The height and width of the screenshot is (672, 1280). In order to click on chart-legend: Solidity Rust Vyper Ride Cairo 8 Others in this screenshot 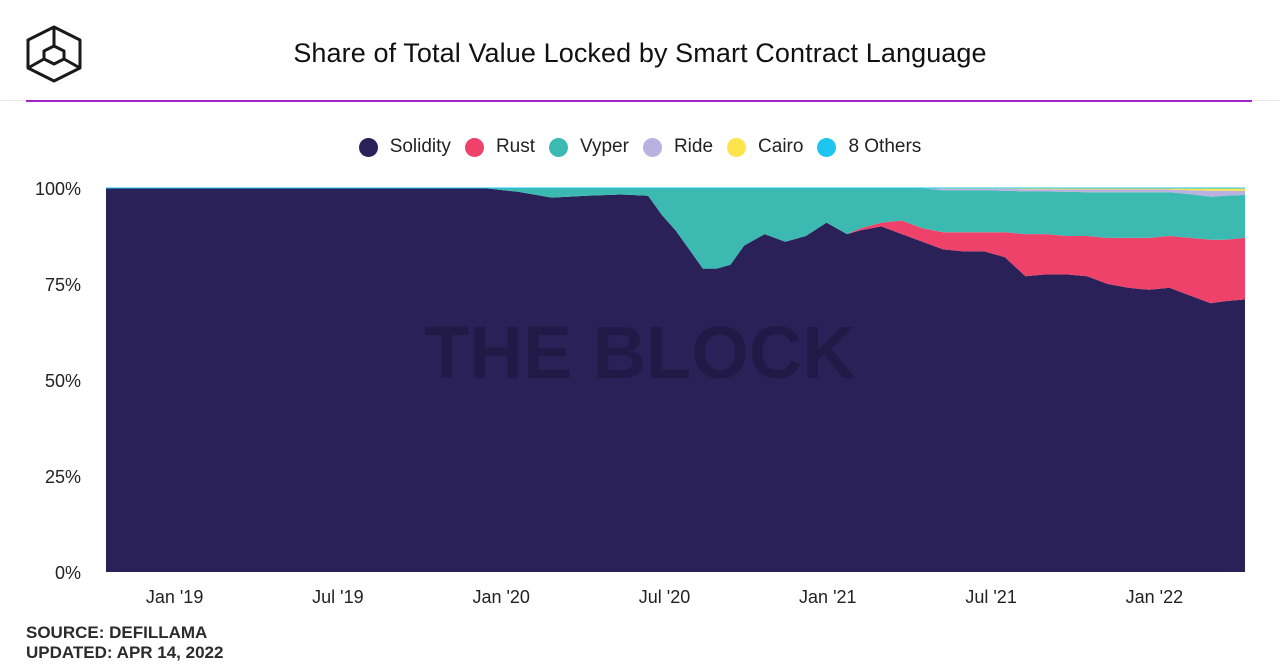, I will do `click(640, 147)`.